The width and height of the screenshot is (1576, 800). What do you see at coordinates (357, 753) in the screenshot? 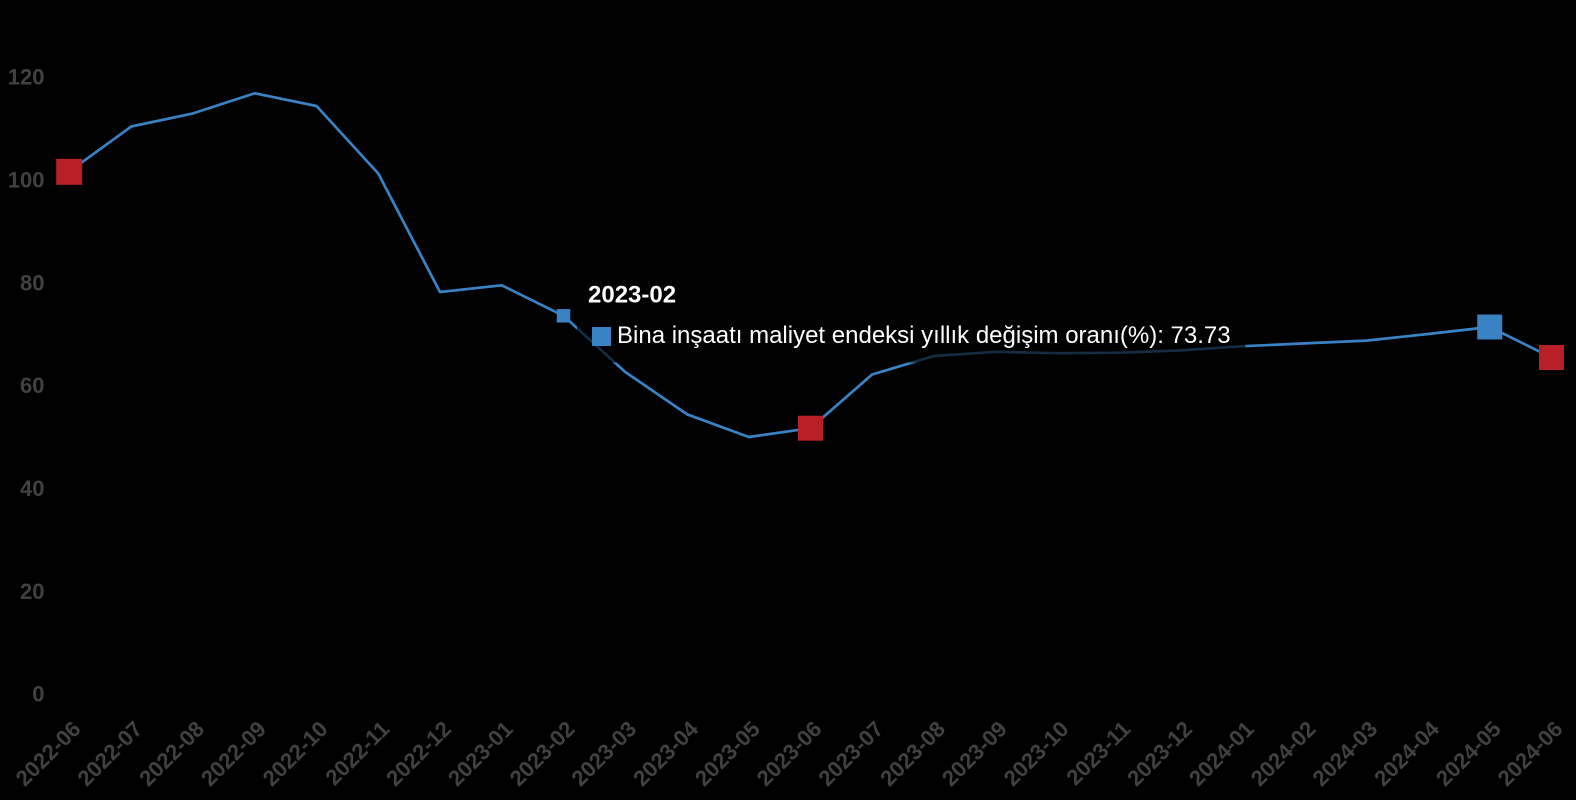
I see `svg-text: 2022-11` at bounding box center [357, 753].